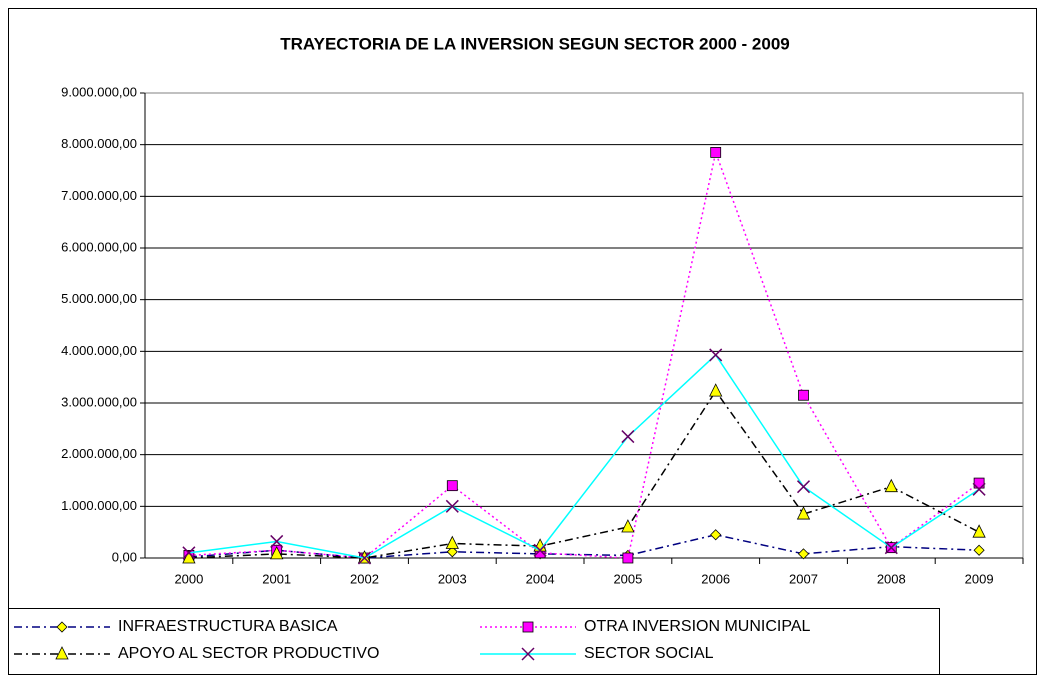  I want to click on y-tick-label: 7.000.000,00, so click(99, 195).